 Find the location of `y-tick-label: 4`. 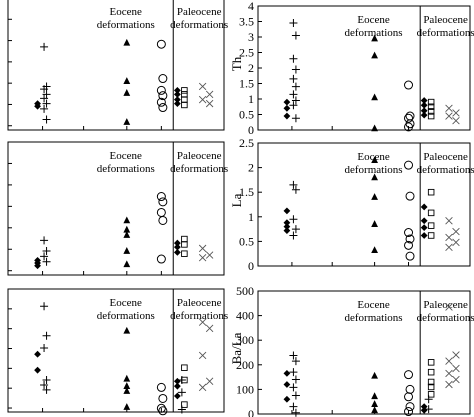

y-tick-label: 4 is located at coordinates (251, 6).